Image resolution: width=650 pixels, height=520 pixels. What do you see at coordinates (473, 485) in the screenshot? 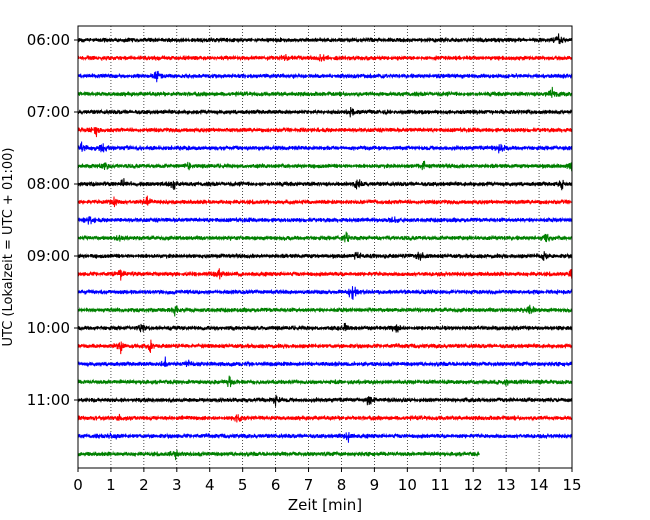
I see `x-tick-label: 12` at bounding box center [473, 485].